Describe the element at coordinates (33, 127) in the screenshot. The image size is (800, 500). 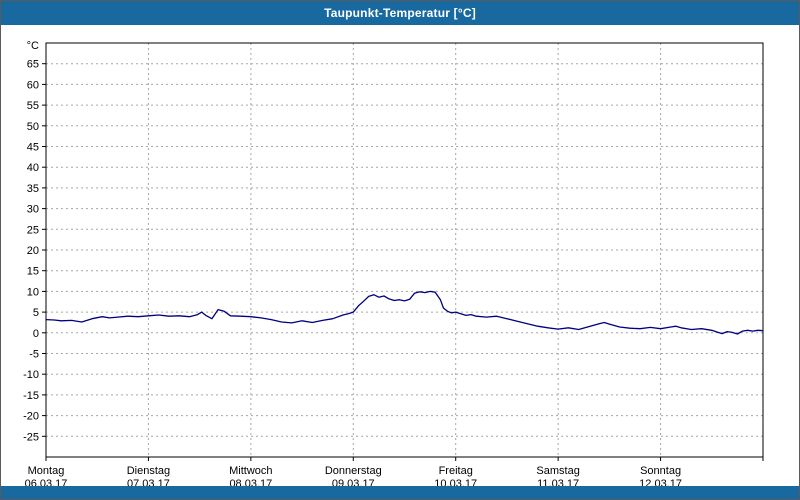
I see `svg-text: 50` at that location.